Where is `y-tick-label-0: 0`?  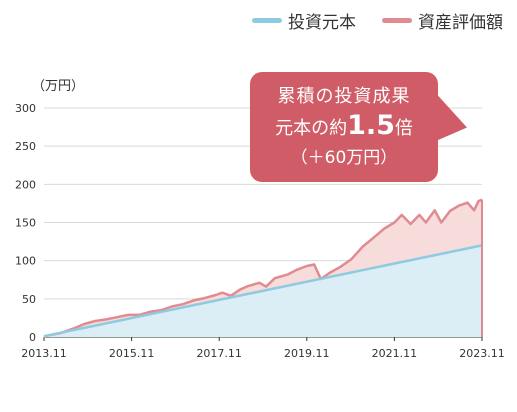
y-tick-label-0: 0 is located at coordinates (32, 337).